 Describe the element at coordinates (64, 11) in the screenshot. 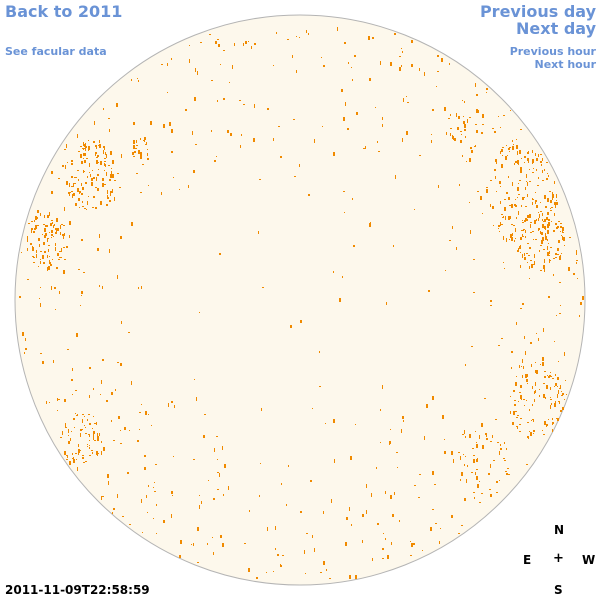

I see `back-to-year-link: Back to 2011` at that location.